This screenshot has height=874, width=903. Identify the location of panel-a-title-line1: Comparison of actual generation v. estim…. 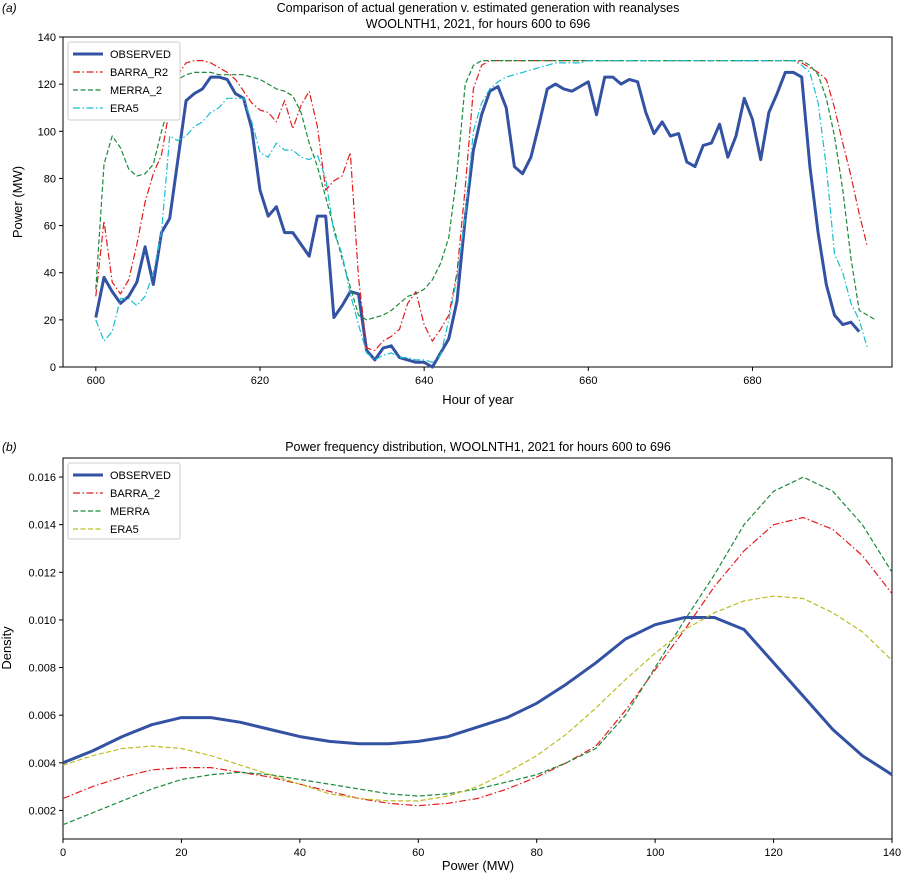
(478, 8).